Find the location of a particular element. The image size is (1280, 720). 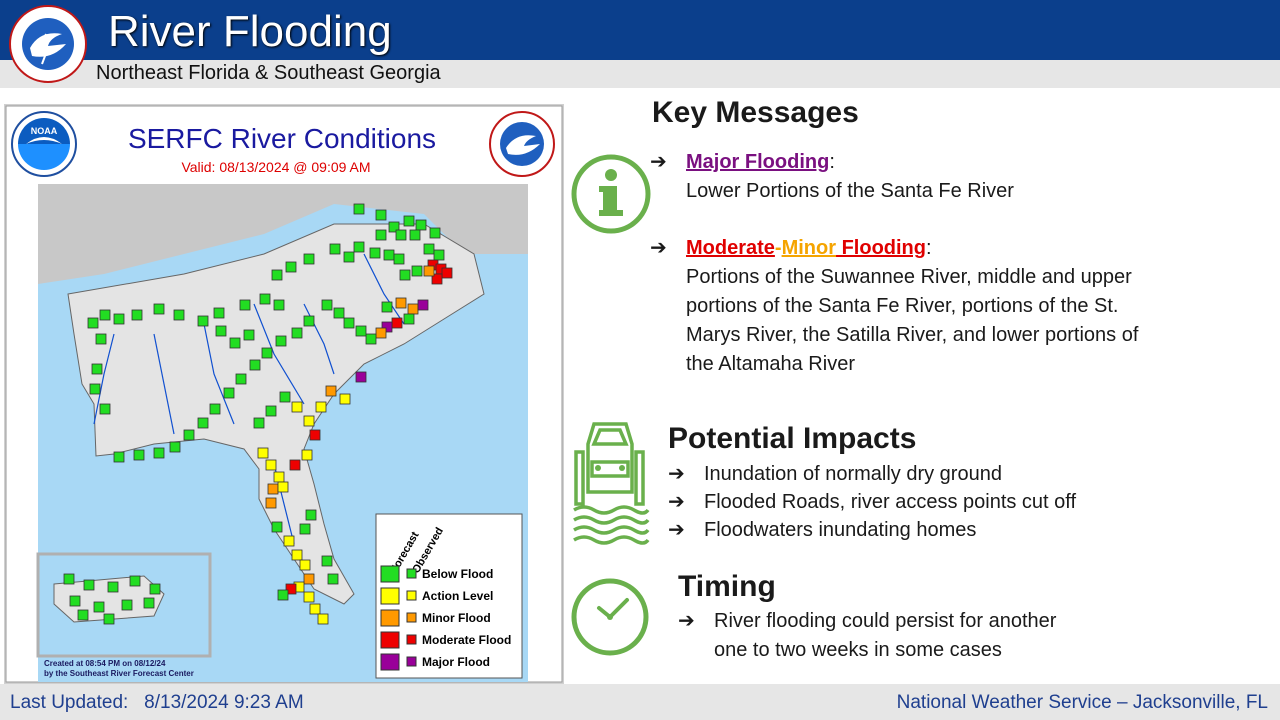

moderate-minor-dash: - is located at coordinates (778, 248).